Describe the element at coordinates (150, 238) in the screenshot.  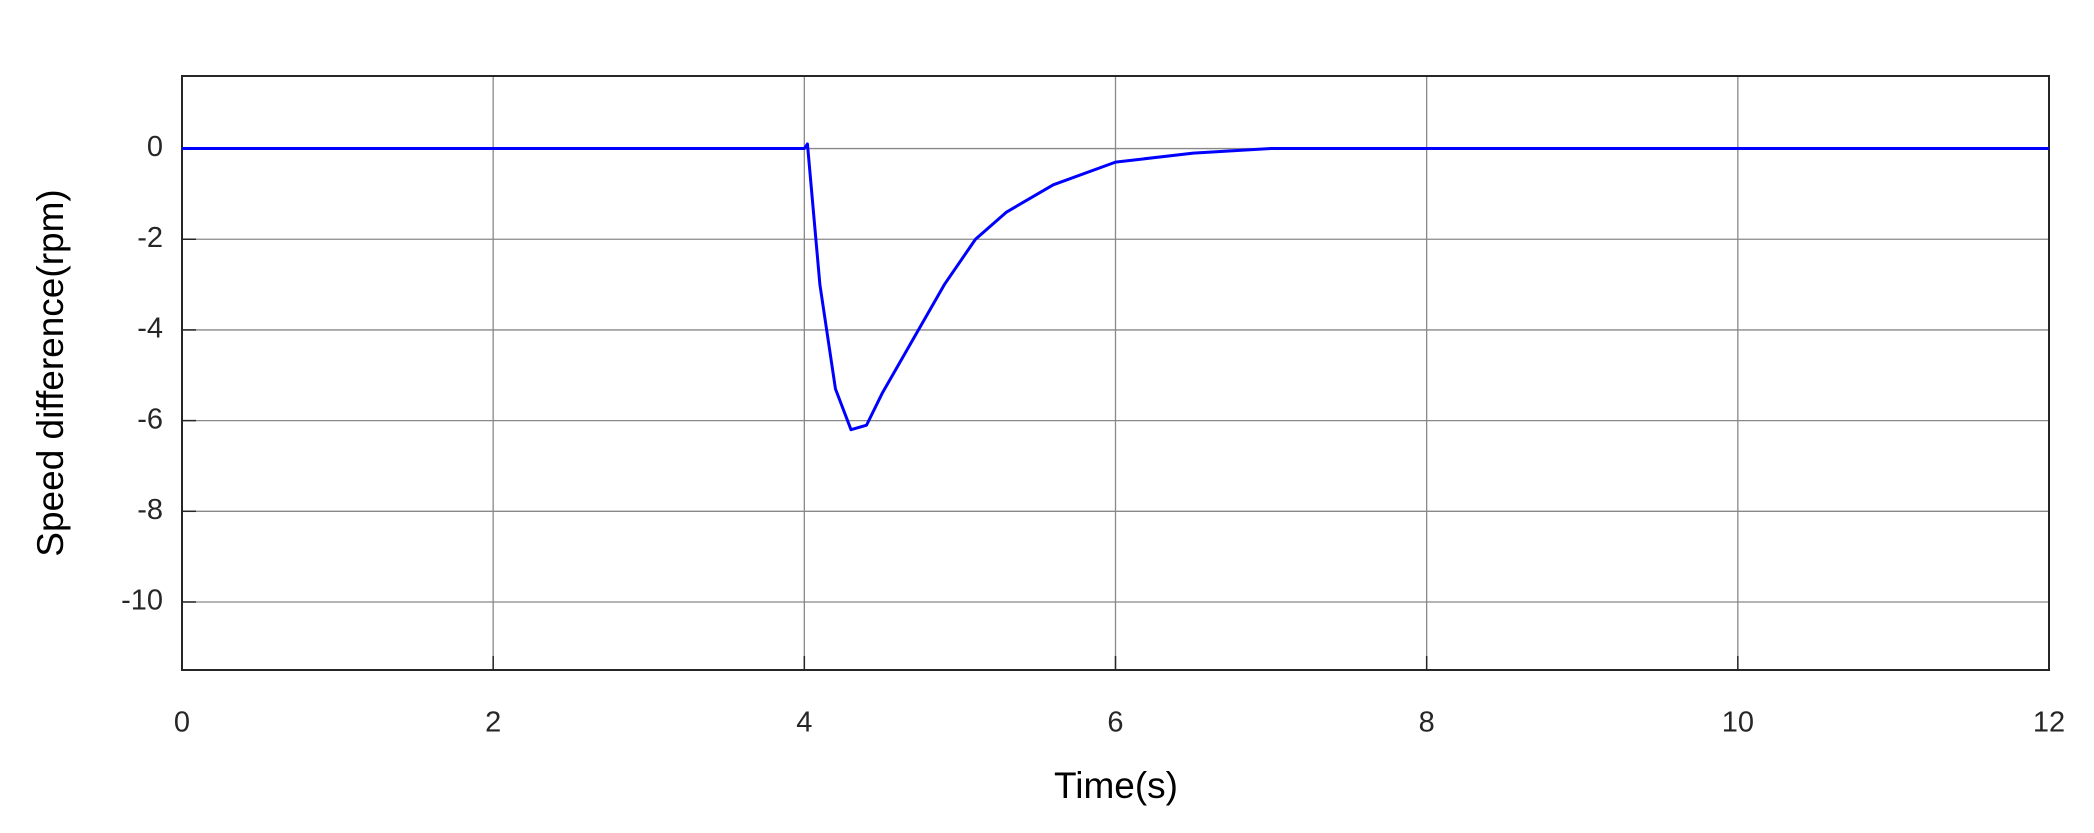
I see `y-tick-label: -2` at that location.